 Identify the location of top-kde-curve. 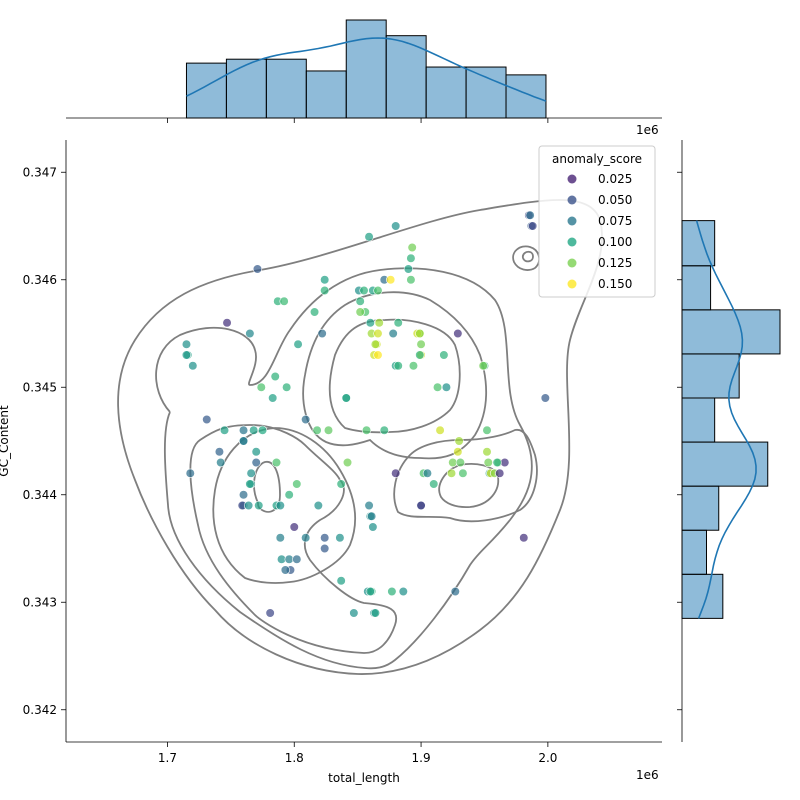
(366, 69).